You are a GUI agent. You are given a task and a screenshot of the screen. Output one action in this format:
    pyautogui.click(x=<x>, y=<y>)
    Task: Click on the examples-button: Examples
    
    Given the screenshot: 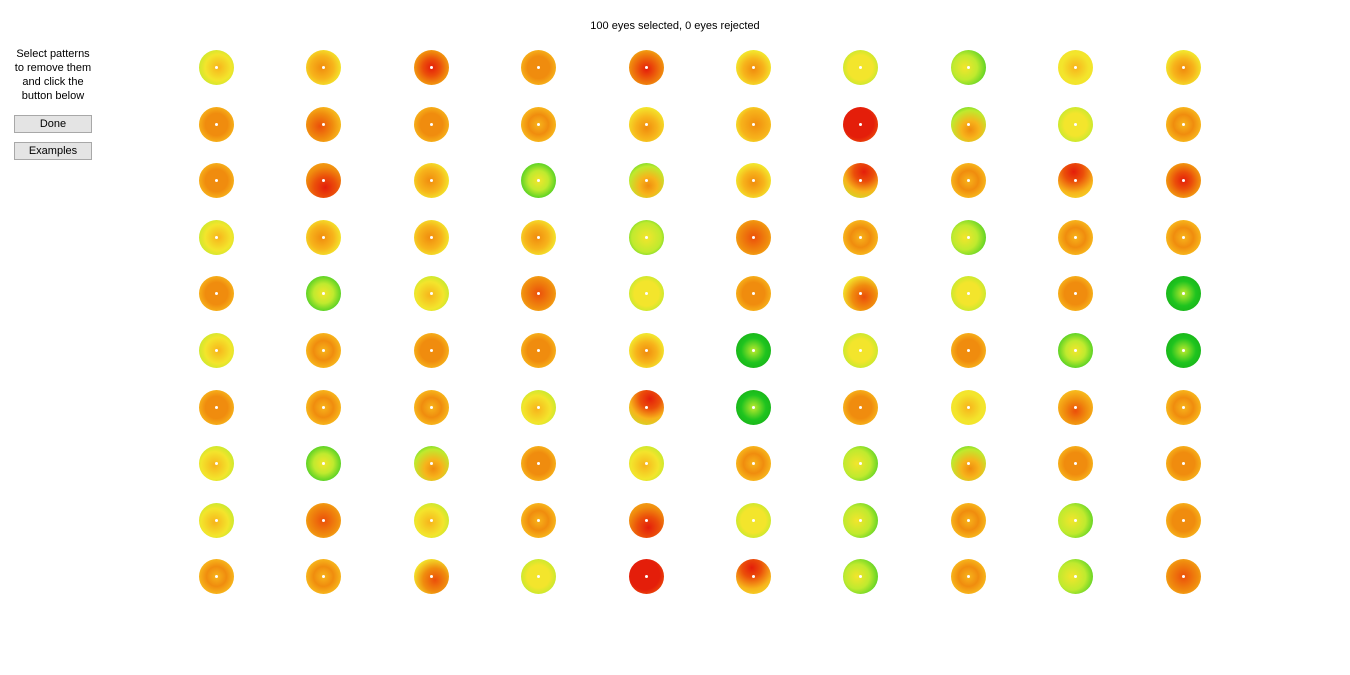 What is the action you would take?
    pyautogui.click(x=53, y=151)
    